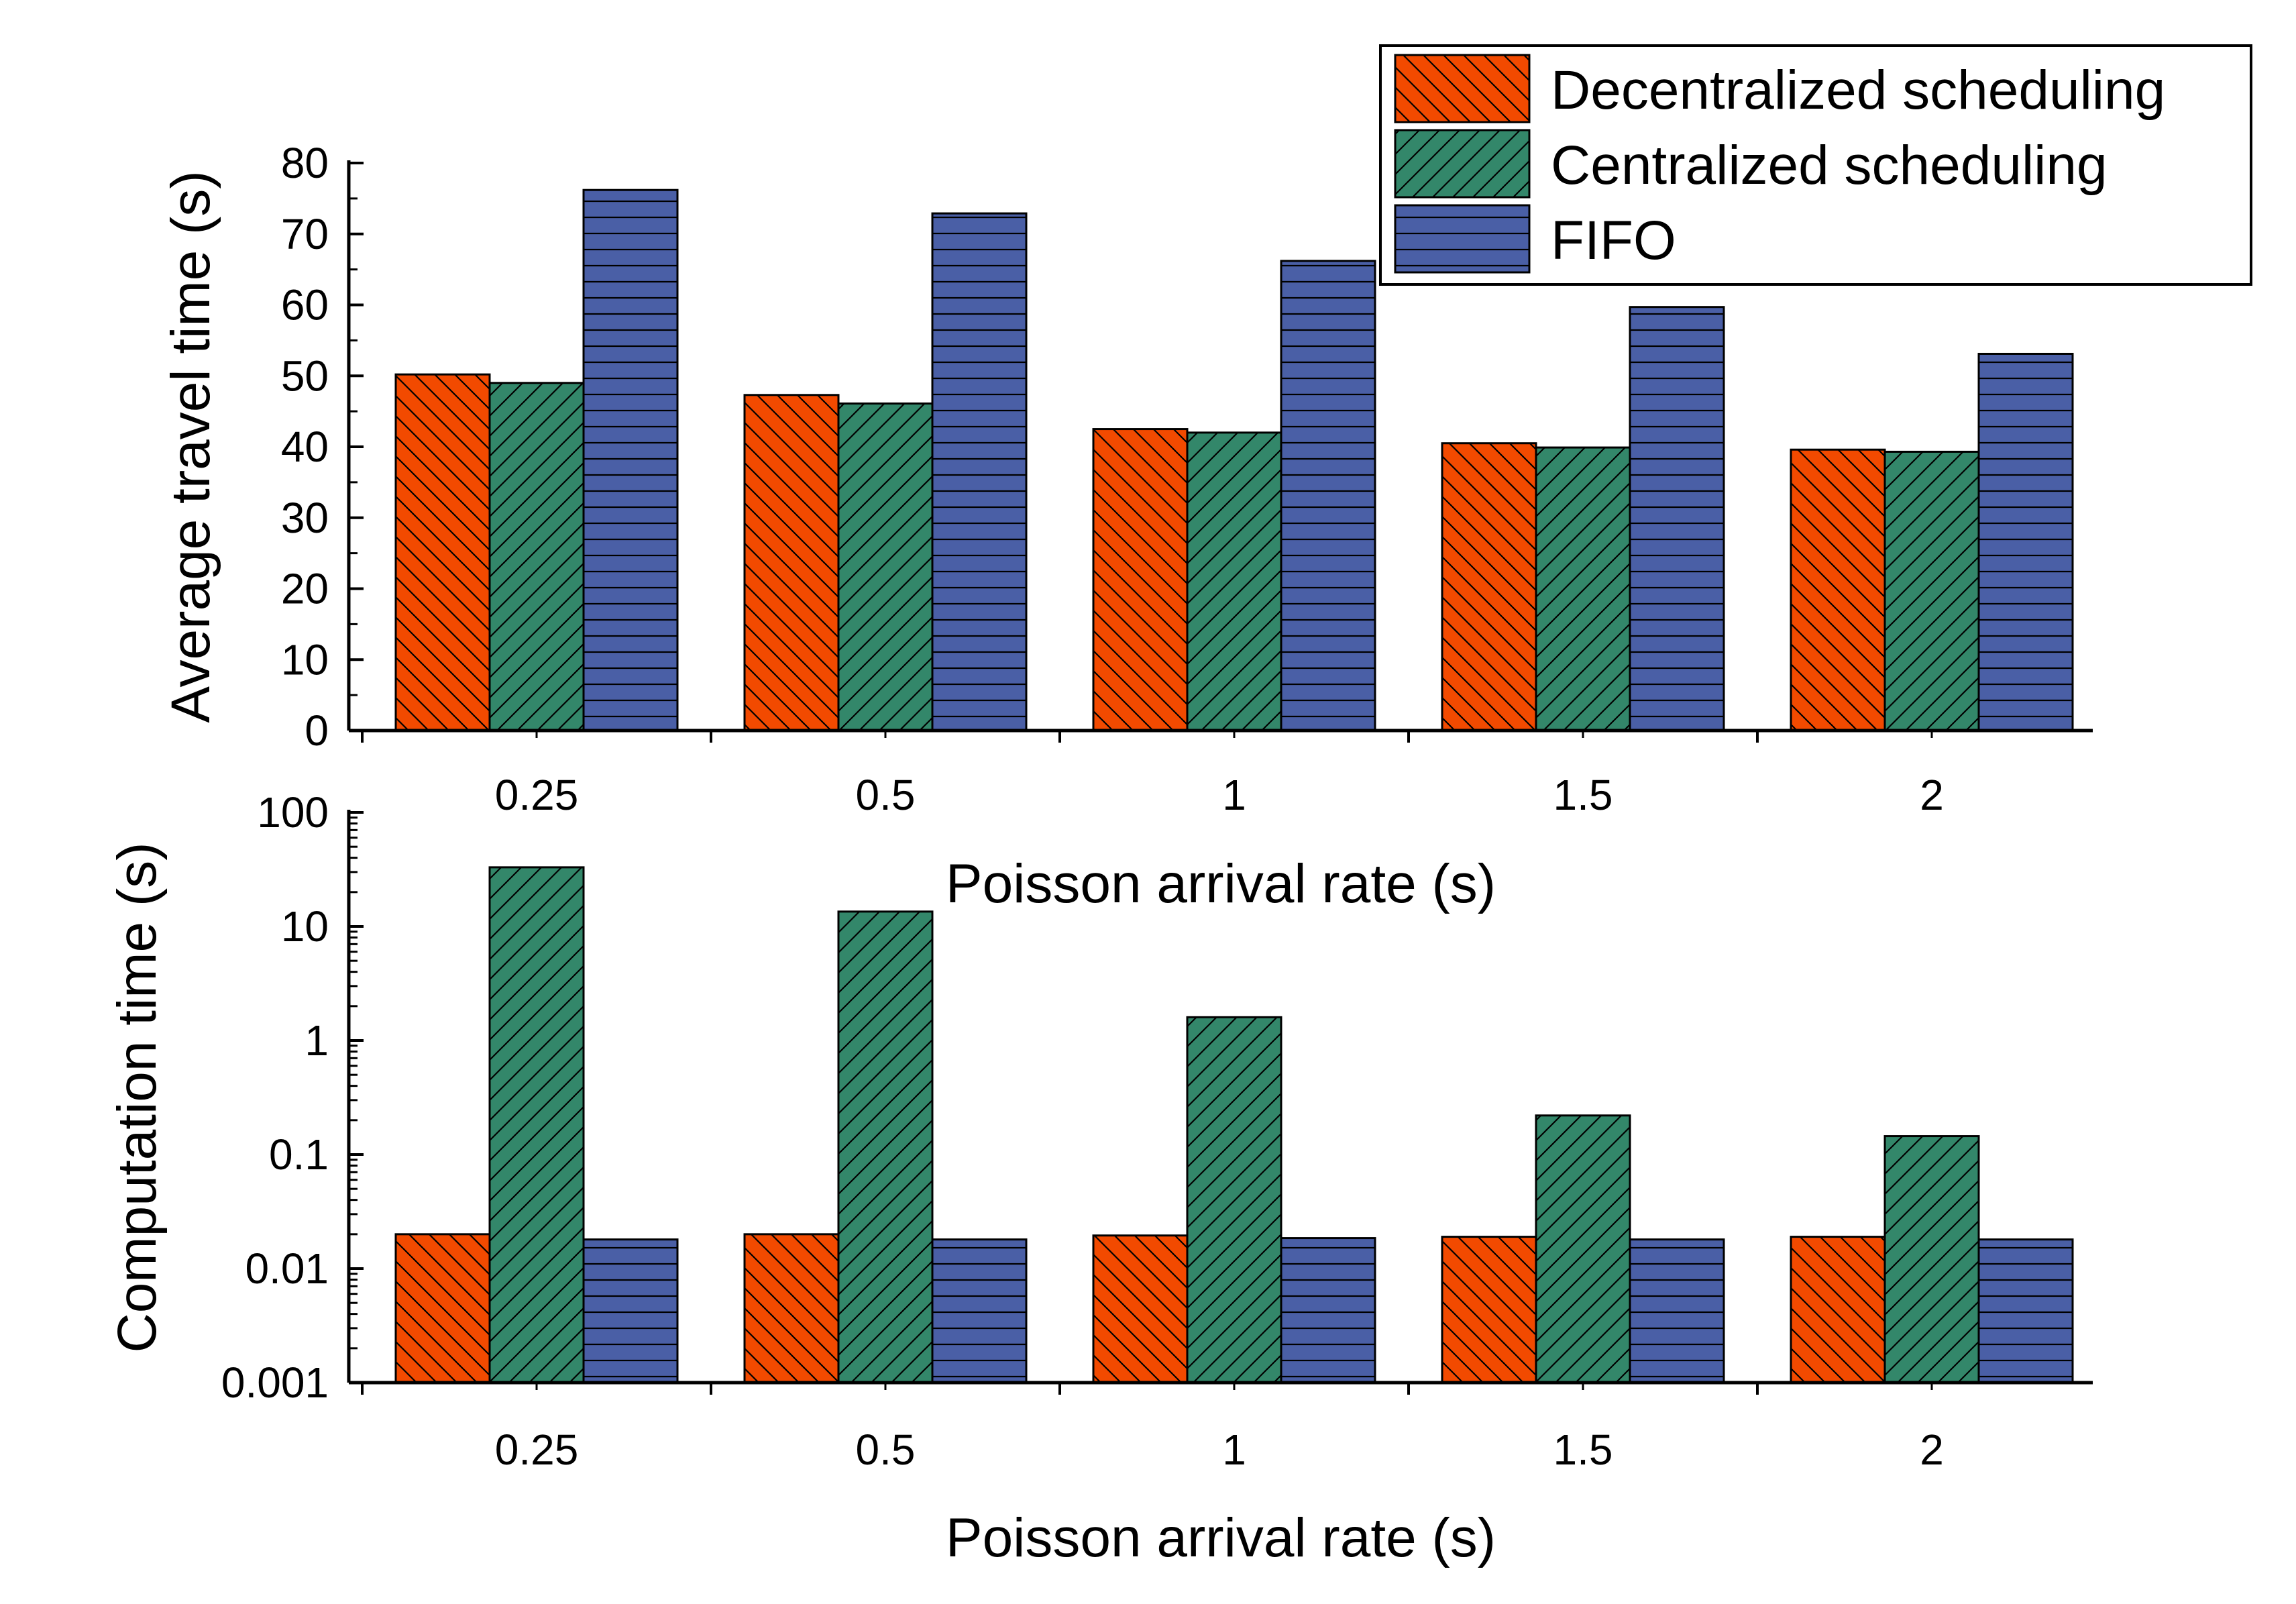  I want to click on top-y-axis-title: Average travel time (s), so click(190, 446).